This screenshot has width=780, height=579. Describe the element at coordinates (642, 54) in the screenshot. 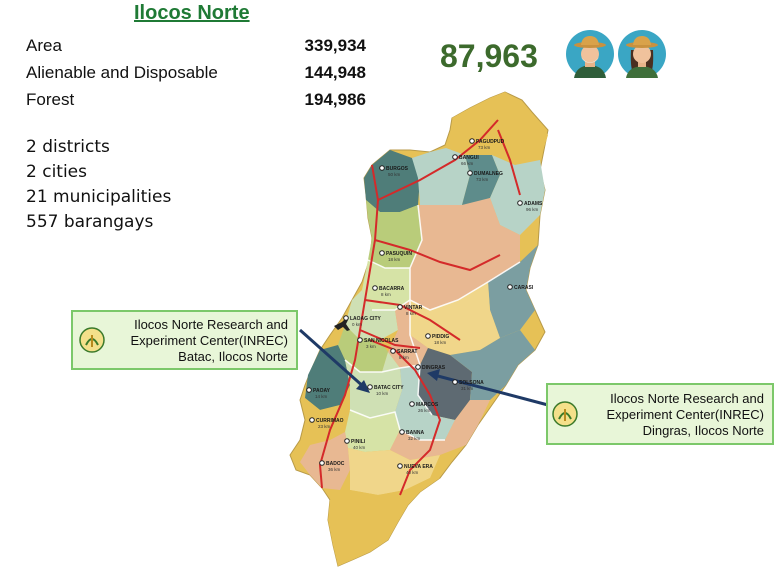

I see `female-farmer-icon` at that location.